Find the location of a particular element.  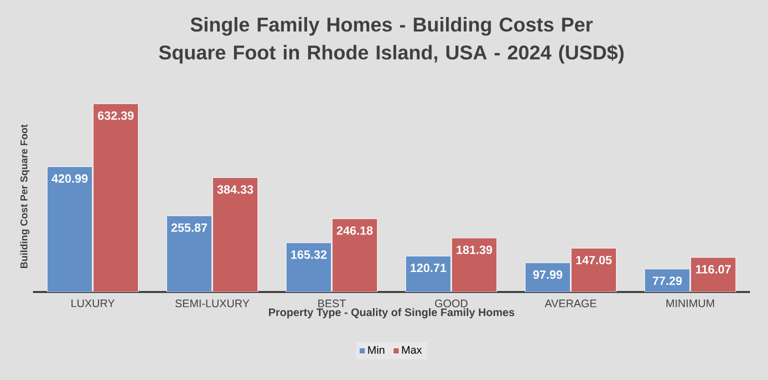

x-axis-title: Property Type - Quality of Single Family Homes is located at coordinates (391, 313).